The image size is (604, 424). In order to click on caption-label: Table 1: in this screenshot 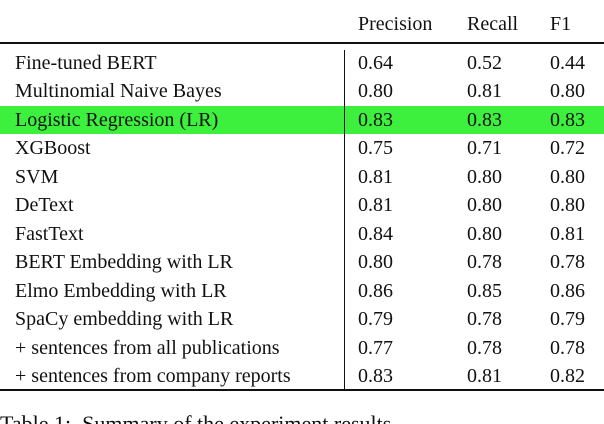, I will do `click(36, 417)`.